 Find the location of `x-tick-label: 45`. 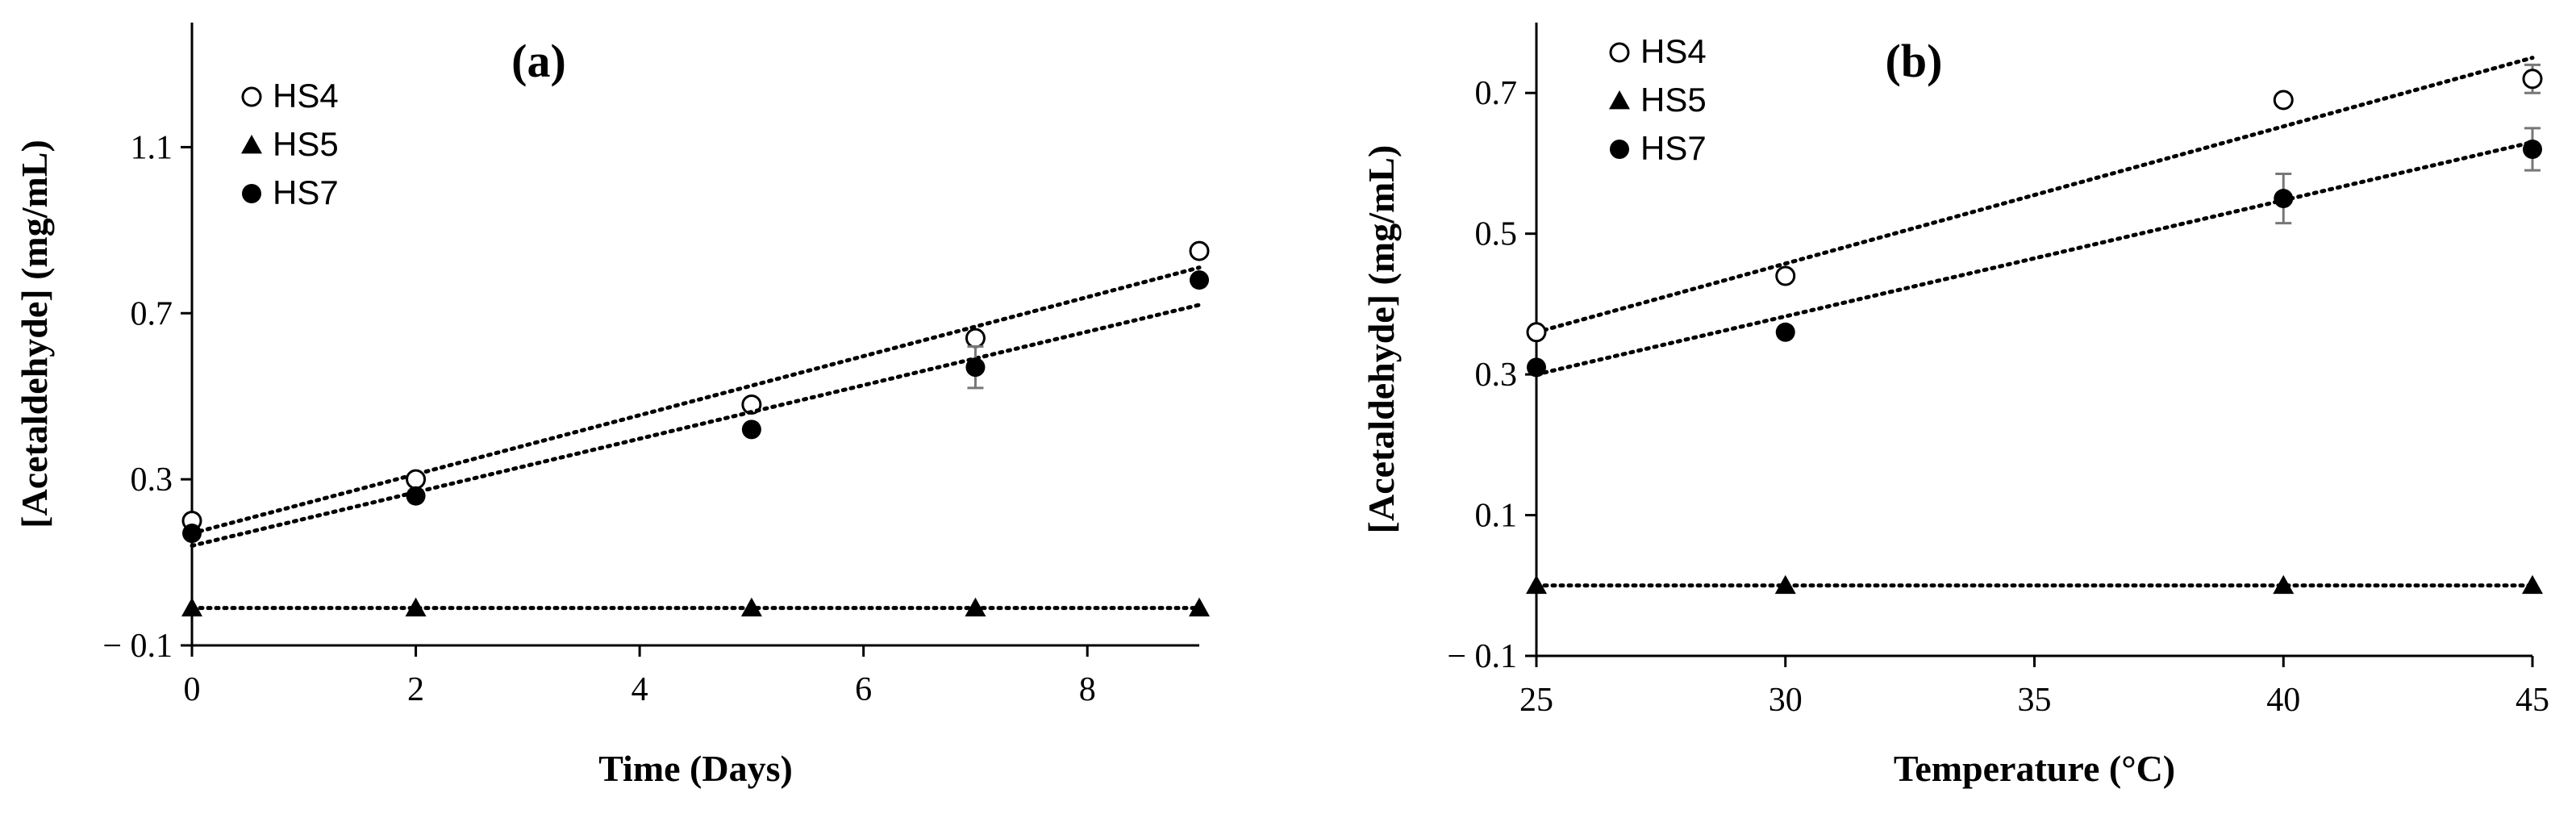

x-tick-label: 45 is located at coordinates (2532, 700).